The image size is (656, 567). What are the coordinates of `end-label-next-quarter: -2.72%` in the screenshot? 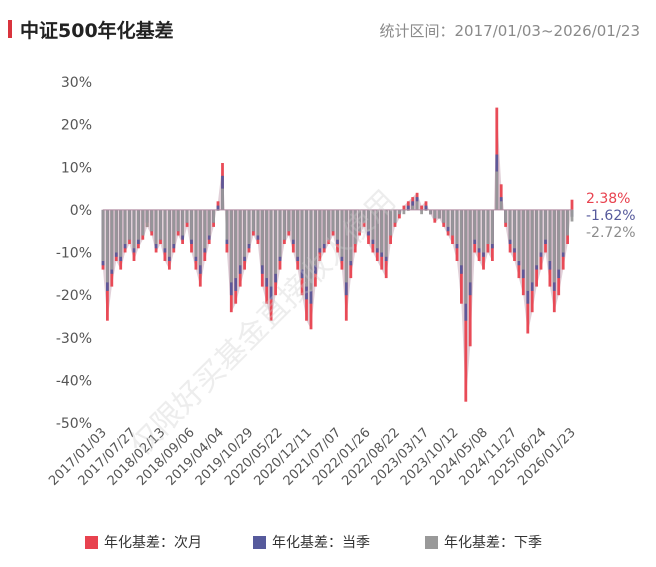 It's located at (611, 233).